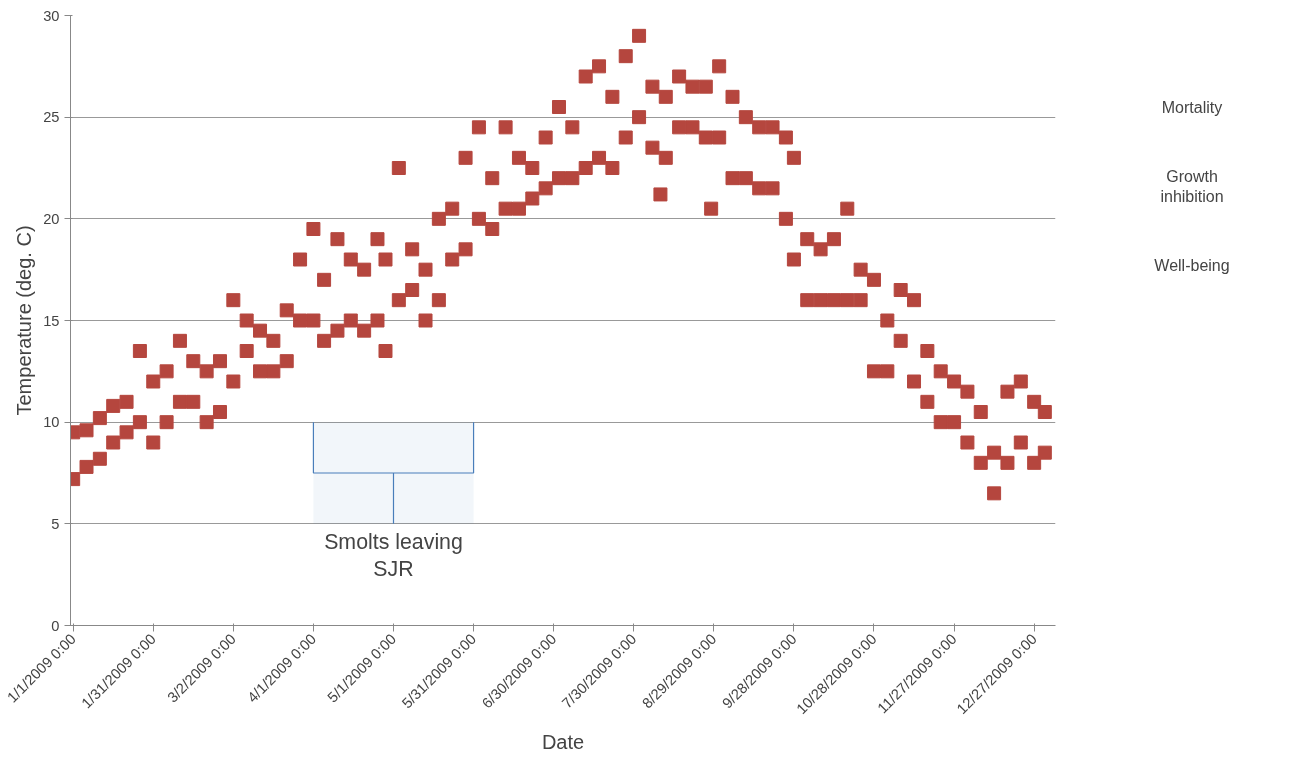  Describe the element at coordinates (55, 625) in the screenshot. I see `y-tick-label: 0` at that location.